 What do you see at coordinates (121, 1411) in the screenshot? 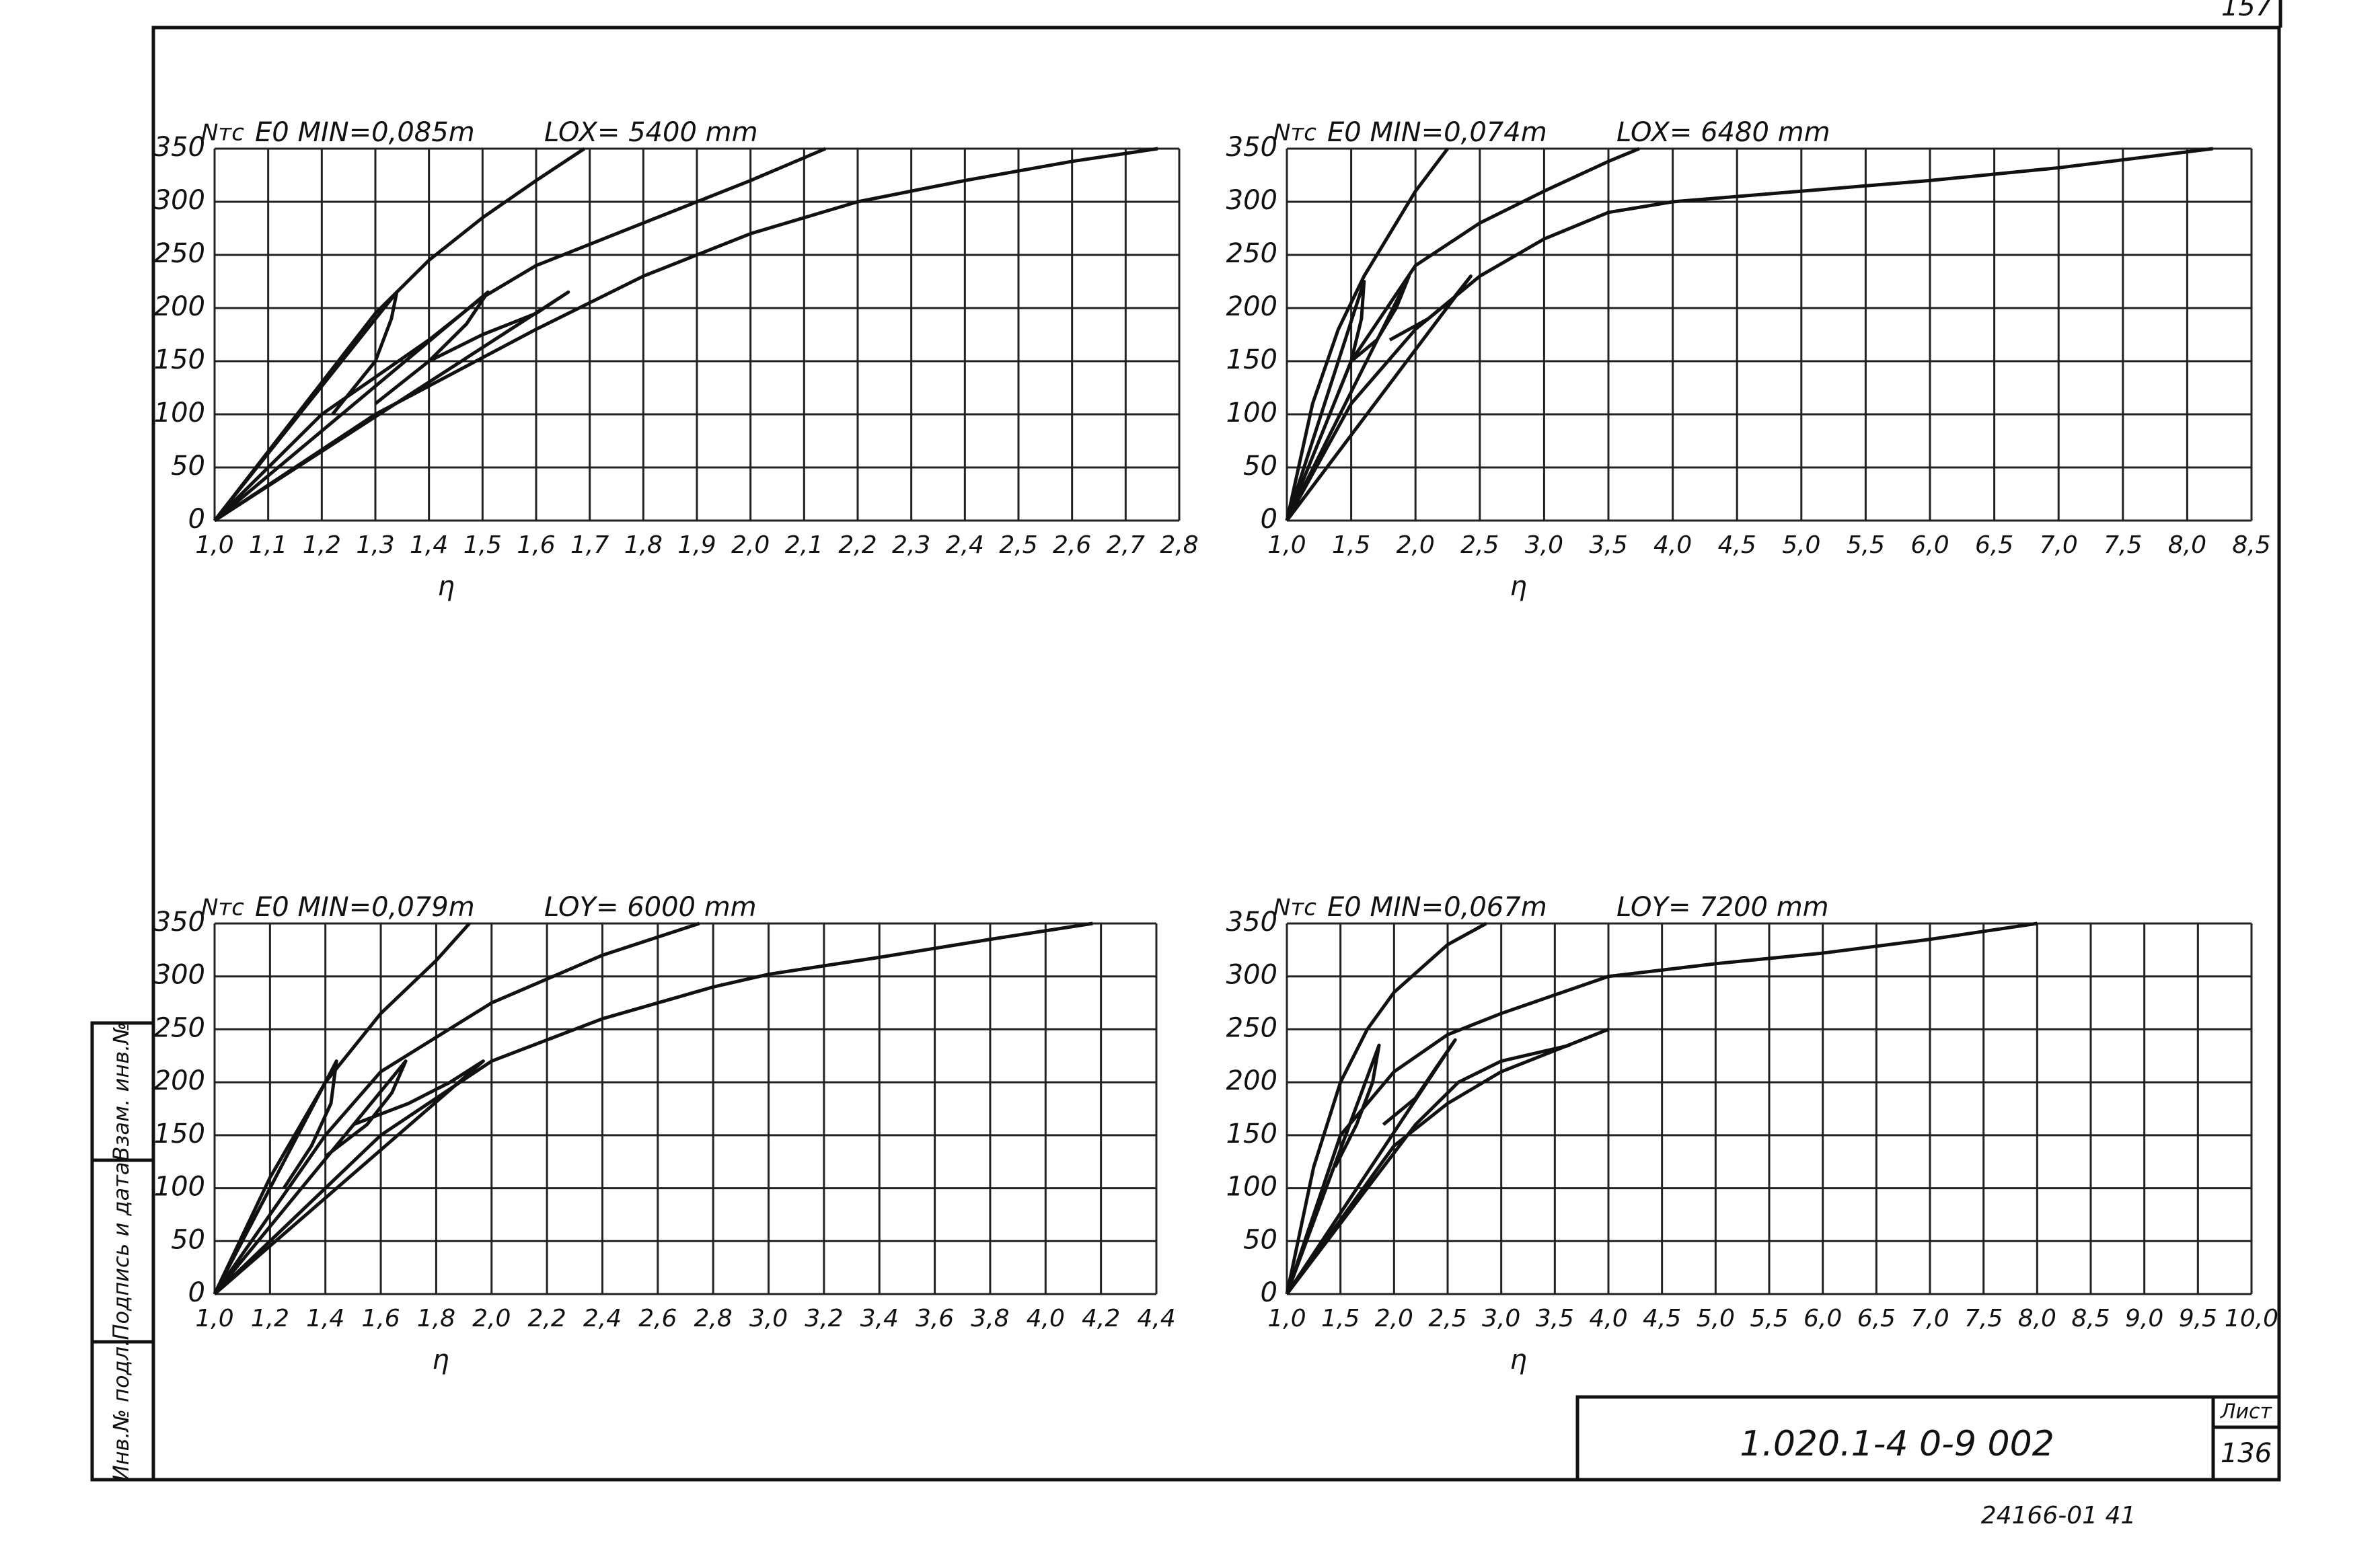
I see `stamp-label: Инв.№ подл.` at bounding box center [121, 1411].